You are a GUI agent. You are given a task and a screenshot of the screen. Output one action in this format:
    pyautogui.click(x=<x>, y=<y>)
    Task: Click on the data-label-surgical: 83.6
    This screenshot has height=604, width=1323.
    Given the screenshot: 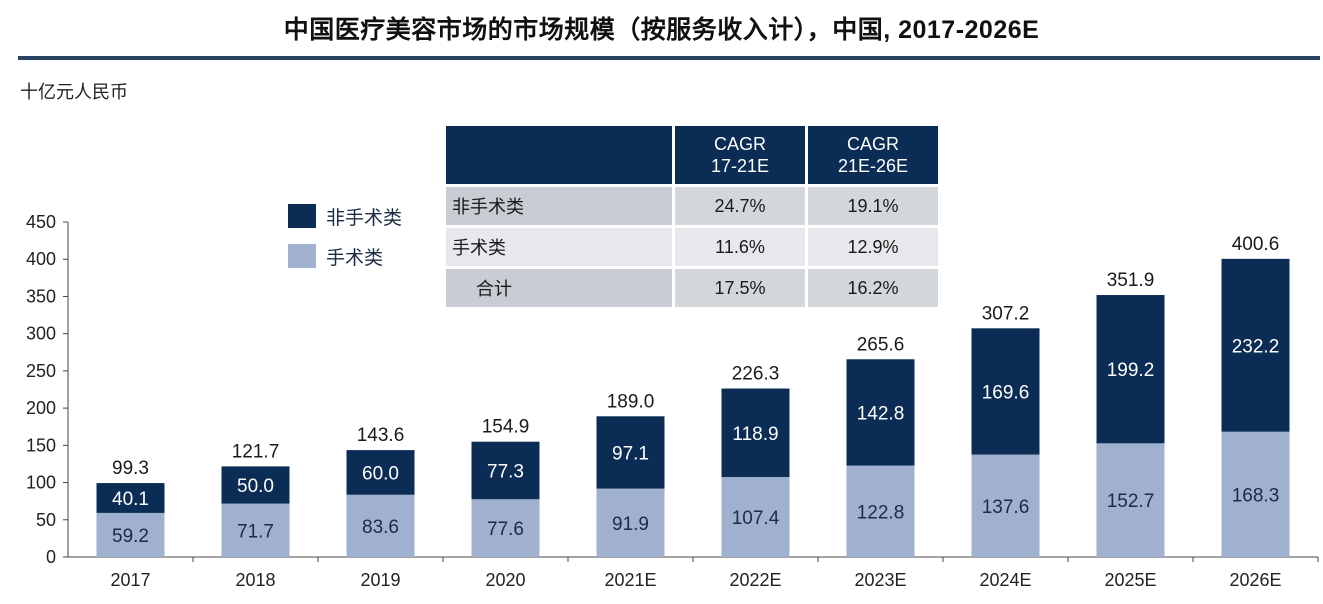 What is the action you would take?
    pyautogui.click(x=380, y=527)
    